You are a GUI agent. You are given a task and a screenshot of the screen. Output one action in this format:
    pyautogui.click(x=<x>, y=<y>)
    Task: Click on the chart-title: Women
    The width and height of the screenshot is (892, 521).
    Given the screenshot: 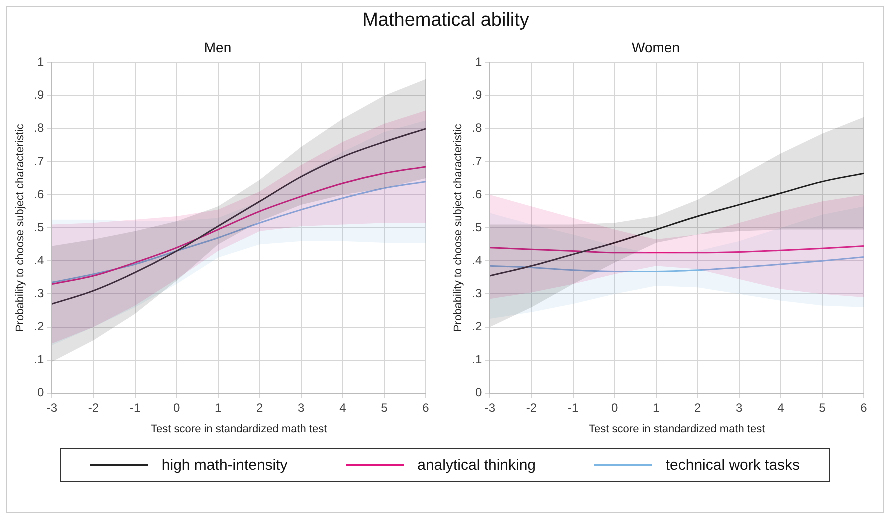 What is the action you would take?
    pyautogui.click(x=656, y=47)
    